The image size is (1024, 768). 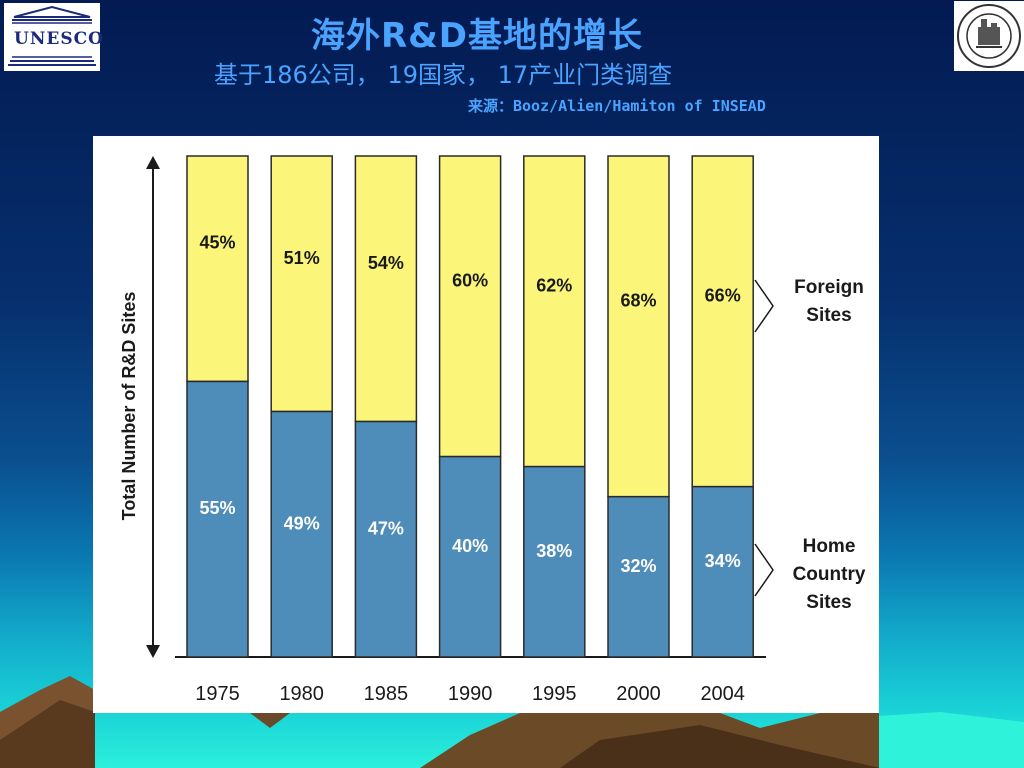 What do you see at coordinates (153, 407) in the screenshot?
I see `y-axis-arrow` at bounding box center [153, 407].